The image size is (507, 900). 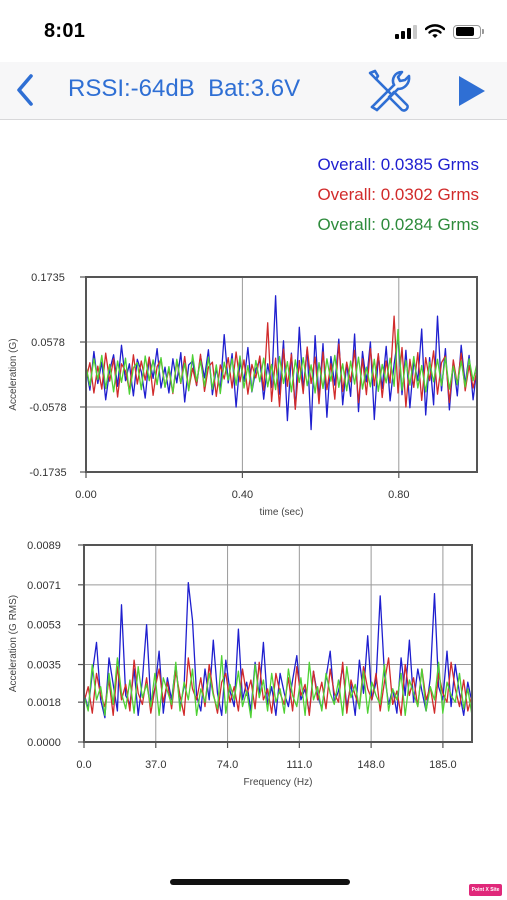 I want to click on home-indicator, so click(x=260, y=882).